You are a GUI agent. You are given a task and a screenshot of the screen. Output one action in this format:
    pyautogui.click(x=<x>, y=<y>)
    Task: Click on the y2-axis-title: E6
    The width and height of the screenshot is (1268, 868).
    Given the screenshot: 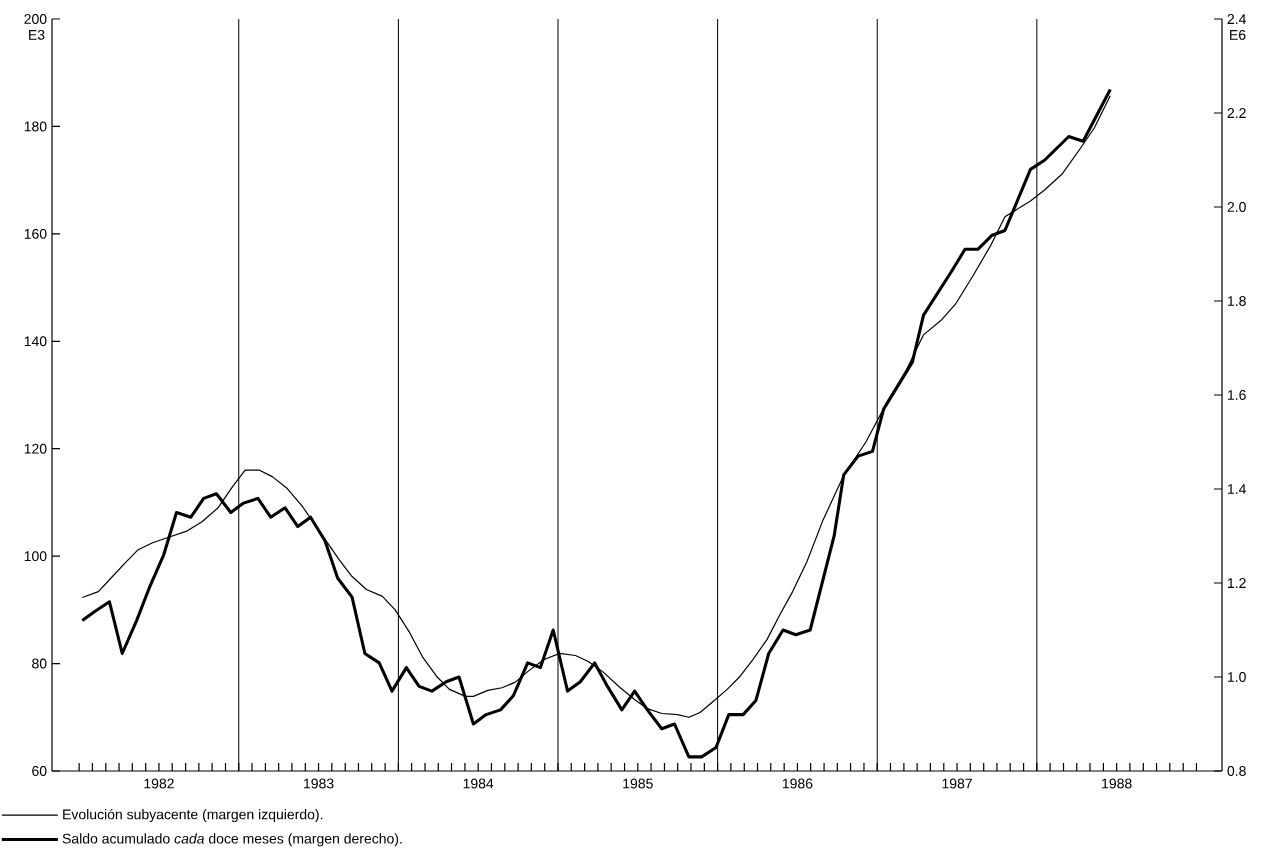 What is the action you would take?
    pyautogui.click(x=1238, y=34)
    